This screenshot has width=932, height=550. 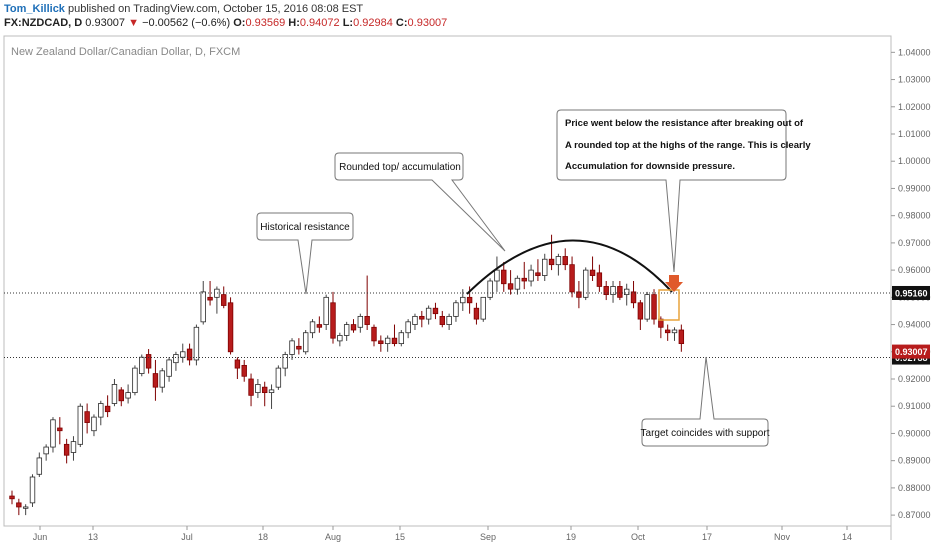 What do you see at coordinates (447, 533) in the screenshot?
I see `time-axis: Jun 13 Jul 18 Aug 15 Sep 19 Oct 17 Nov 14` at bounding box center [447, 533].